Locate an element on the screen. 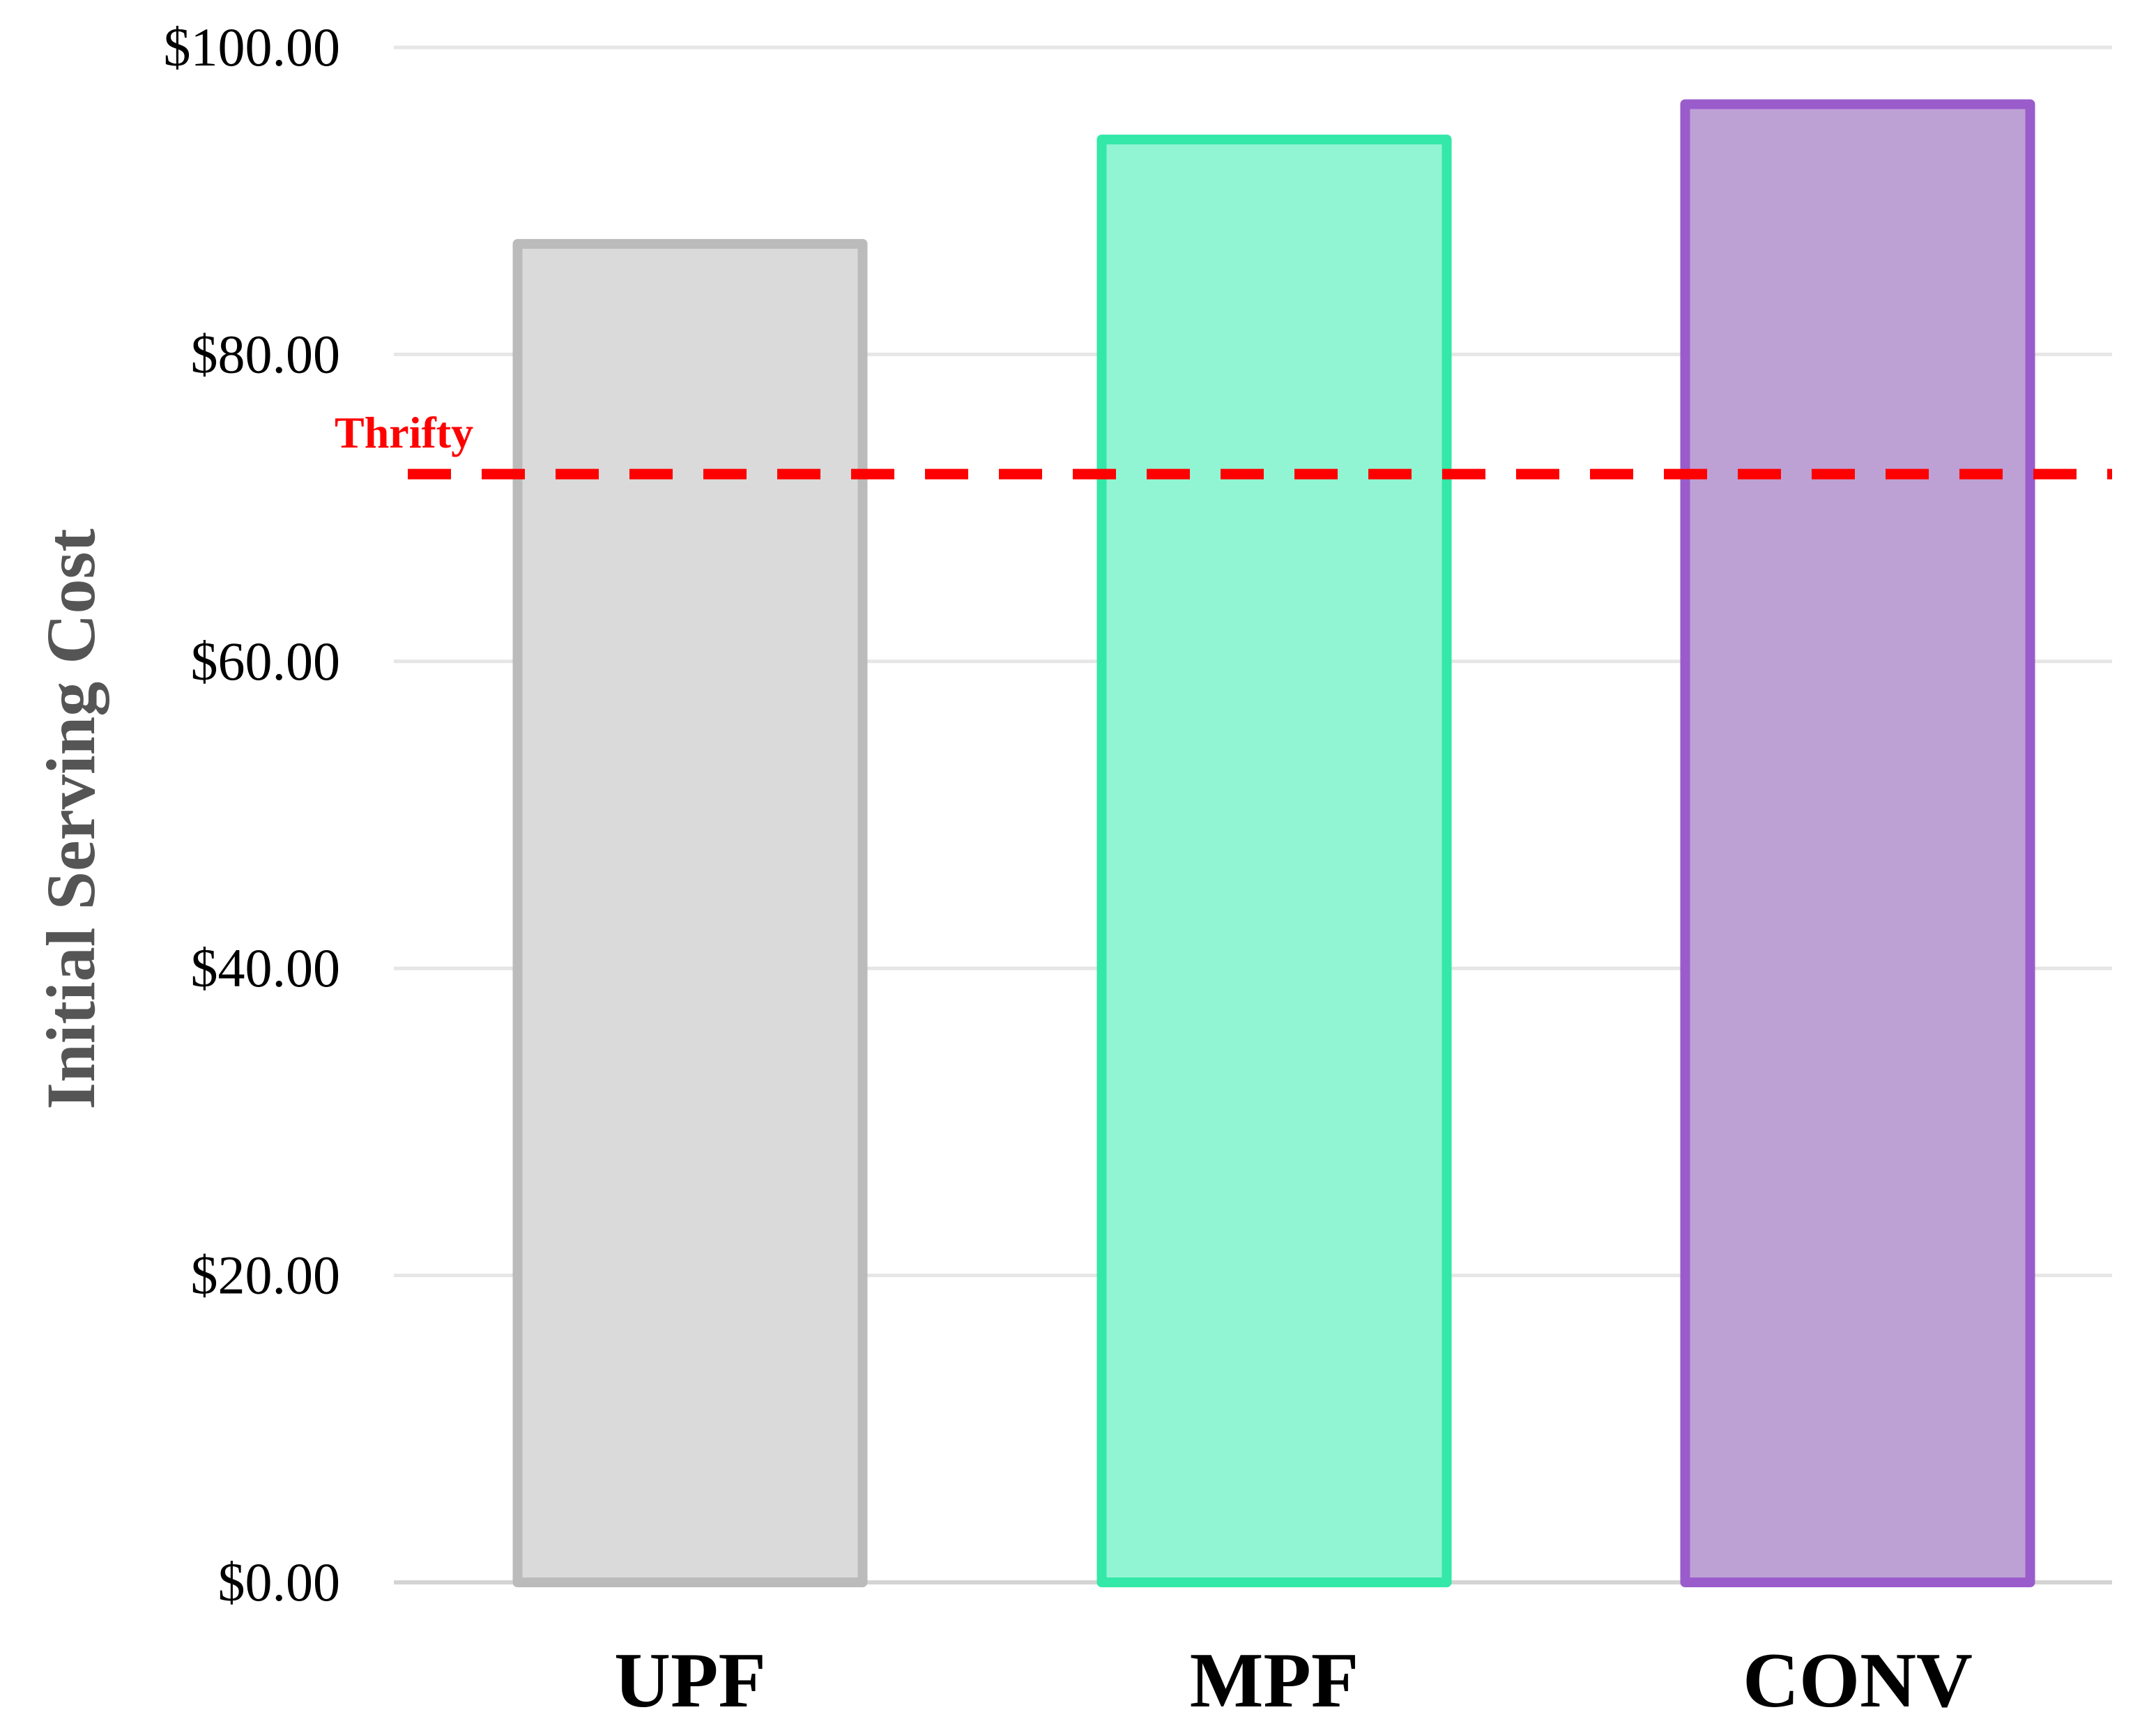 The image size is (2156, 1719). bar-conv is located at coordinates (1857, 843).